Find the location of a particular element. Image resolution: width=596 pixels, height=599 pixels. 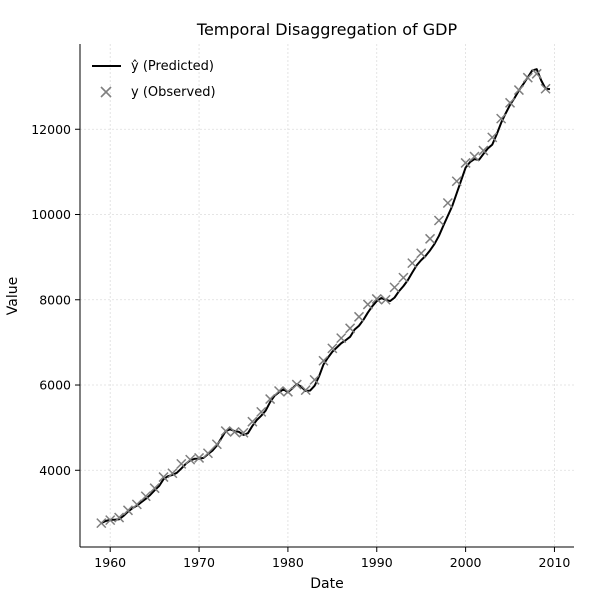

x-axis-label: Date is located at coordinates (326, 584).